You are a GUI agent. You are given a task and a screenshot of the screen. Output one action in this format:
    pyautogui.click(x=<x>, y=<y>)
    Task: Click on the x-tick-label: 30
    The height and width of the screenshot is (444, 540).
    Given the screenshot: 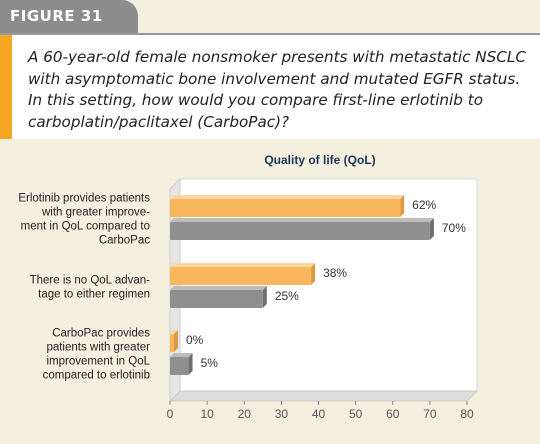 What is the action you would take?
    pyautogui.click(x=282, y=414)
    